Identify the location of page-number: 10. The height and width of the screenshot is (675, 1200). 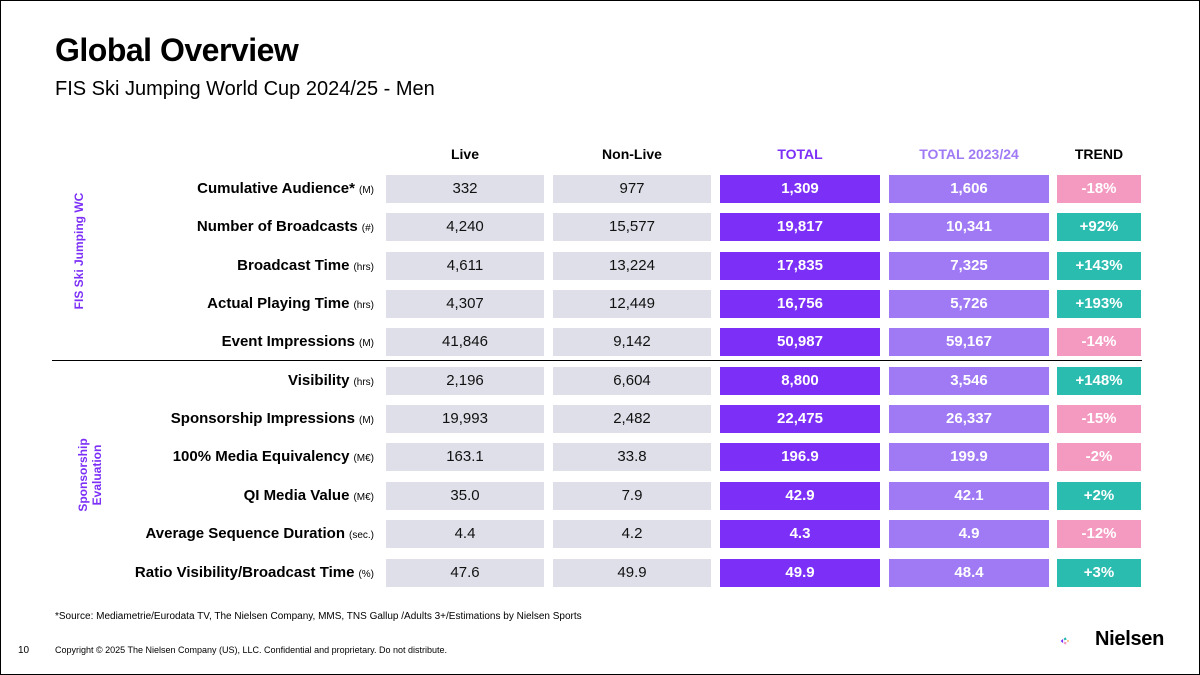
(24, 650).